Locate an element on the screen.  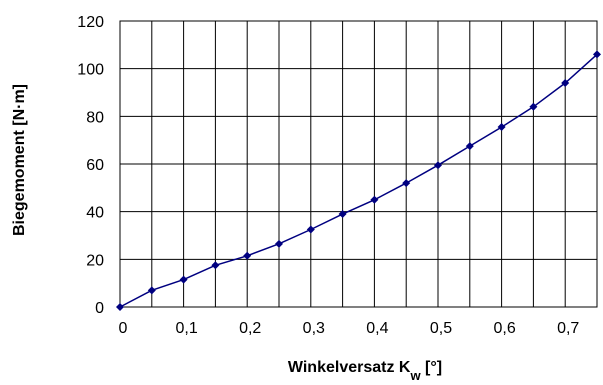
x-axis-title-main: Winkelversatz K is located at coordinates (349, 367).